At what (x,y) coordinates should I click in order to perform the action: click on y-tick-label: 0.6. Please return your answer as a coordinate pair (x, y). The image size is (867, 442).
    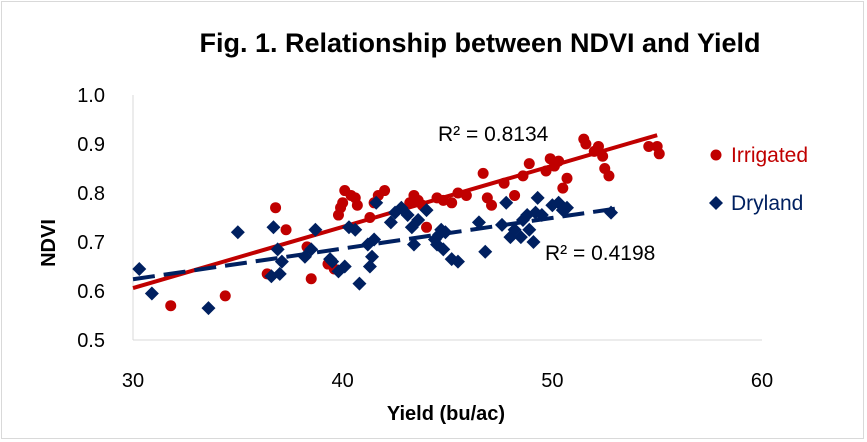
    Looking at the image, I should click on (91, 292).